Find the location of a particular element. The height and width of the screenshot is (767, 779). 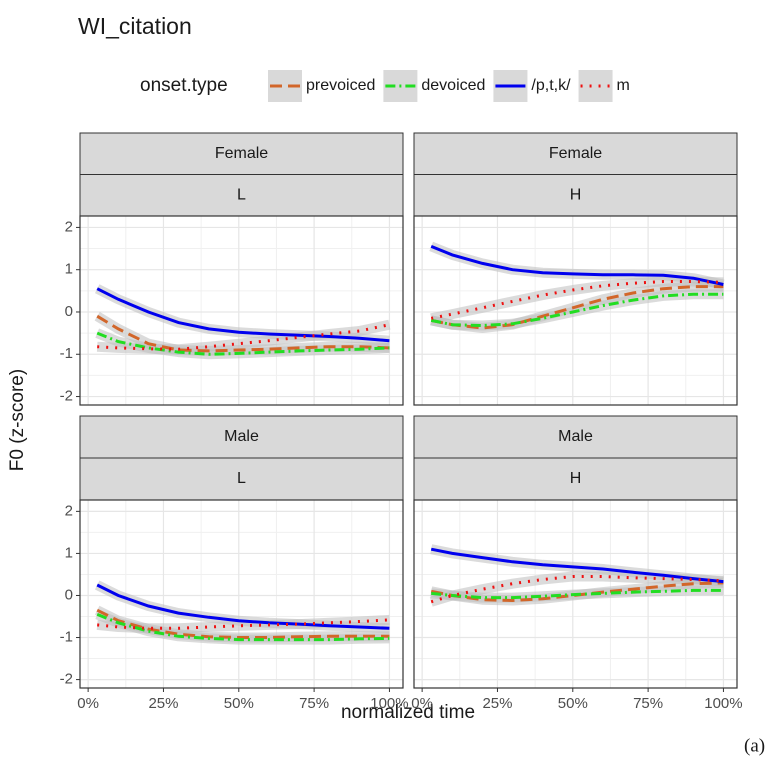

caption: (a) is located at coordinates (754, 745).